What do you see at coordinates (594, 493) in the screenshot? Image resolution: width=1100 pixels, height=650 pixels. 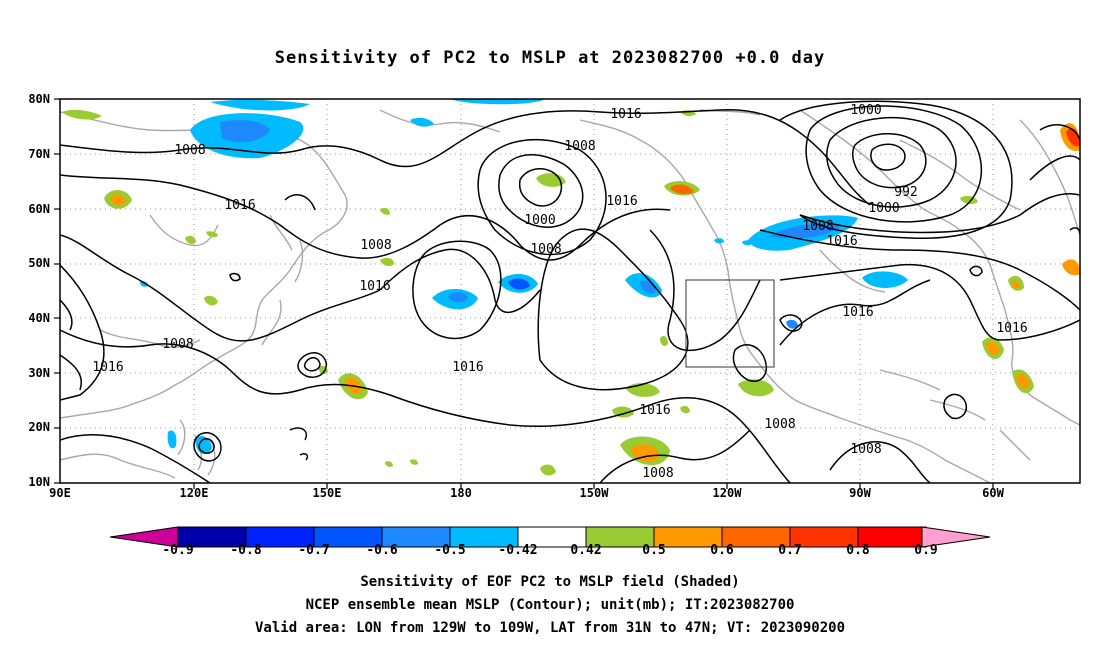 I see `lon-label: 150W` at bounding box center [594, 493].